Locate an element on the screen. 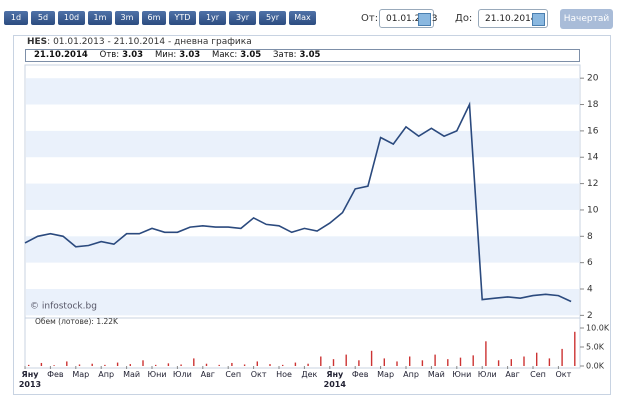  to-label: До: is located at coordinates (464, 18).